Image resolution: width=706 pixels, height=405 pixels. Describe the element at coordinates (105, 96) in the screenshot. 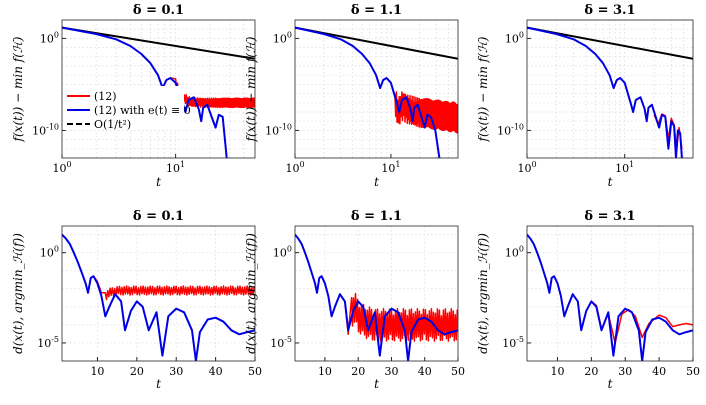

I see `legend-label: (12)` at that location.